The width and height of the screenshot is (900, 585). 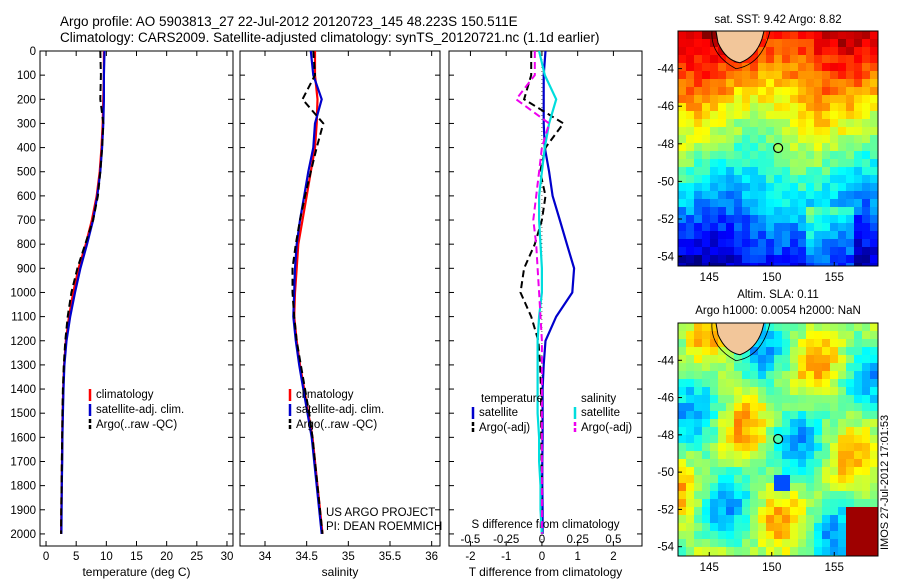 I want to click on y-tick-label: 800, so click(x=26, y=245).